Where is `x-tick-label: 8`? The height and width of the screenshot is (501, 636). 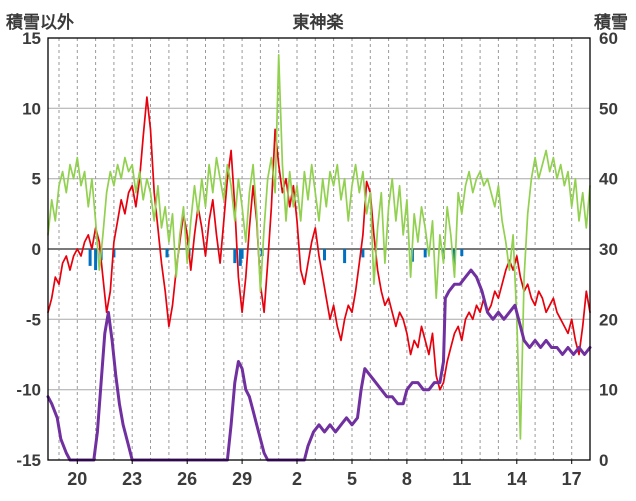 x-tick-label: 8 is located at coordinates (407, 479).